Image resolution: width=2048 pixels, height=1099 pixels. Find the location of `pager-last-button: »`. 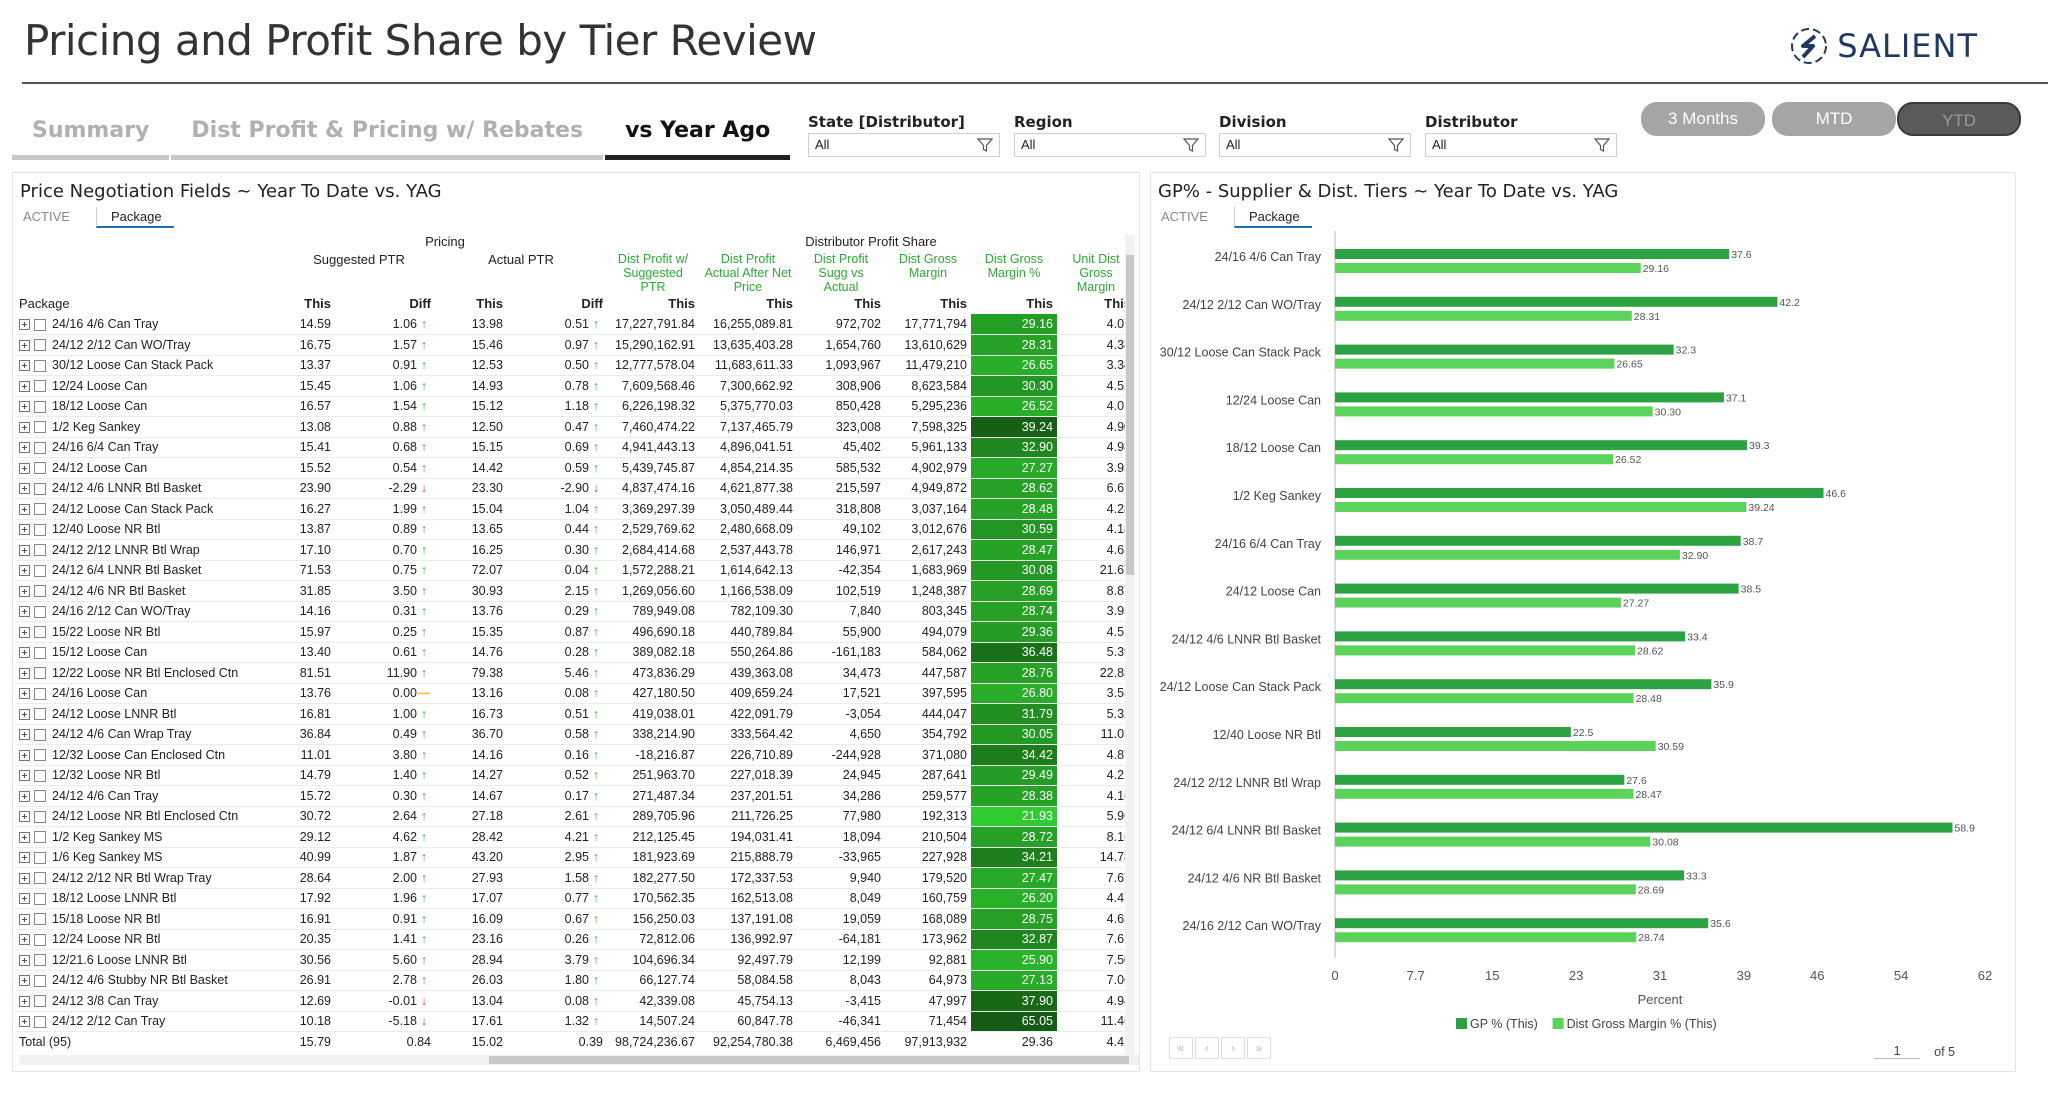

pager-last-button: » is located at coordinates (1259, 1048).